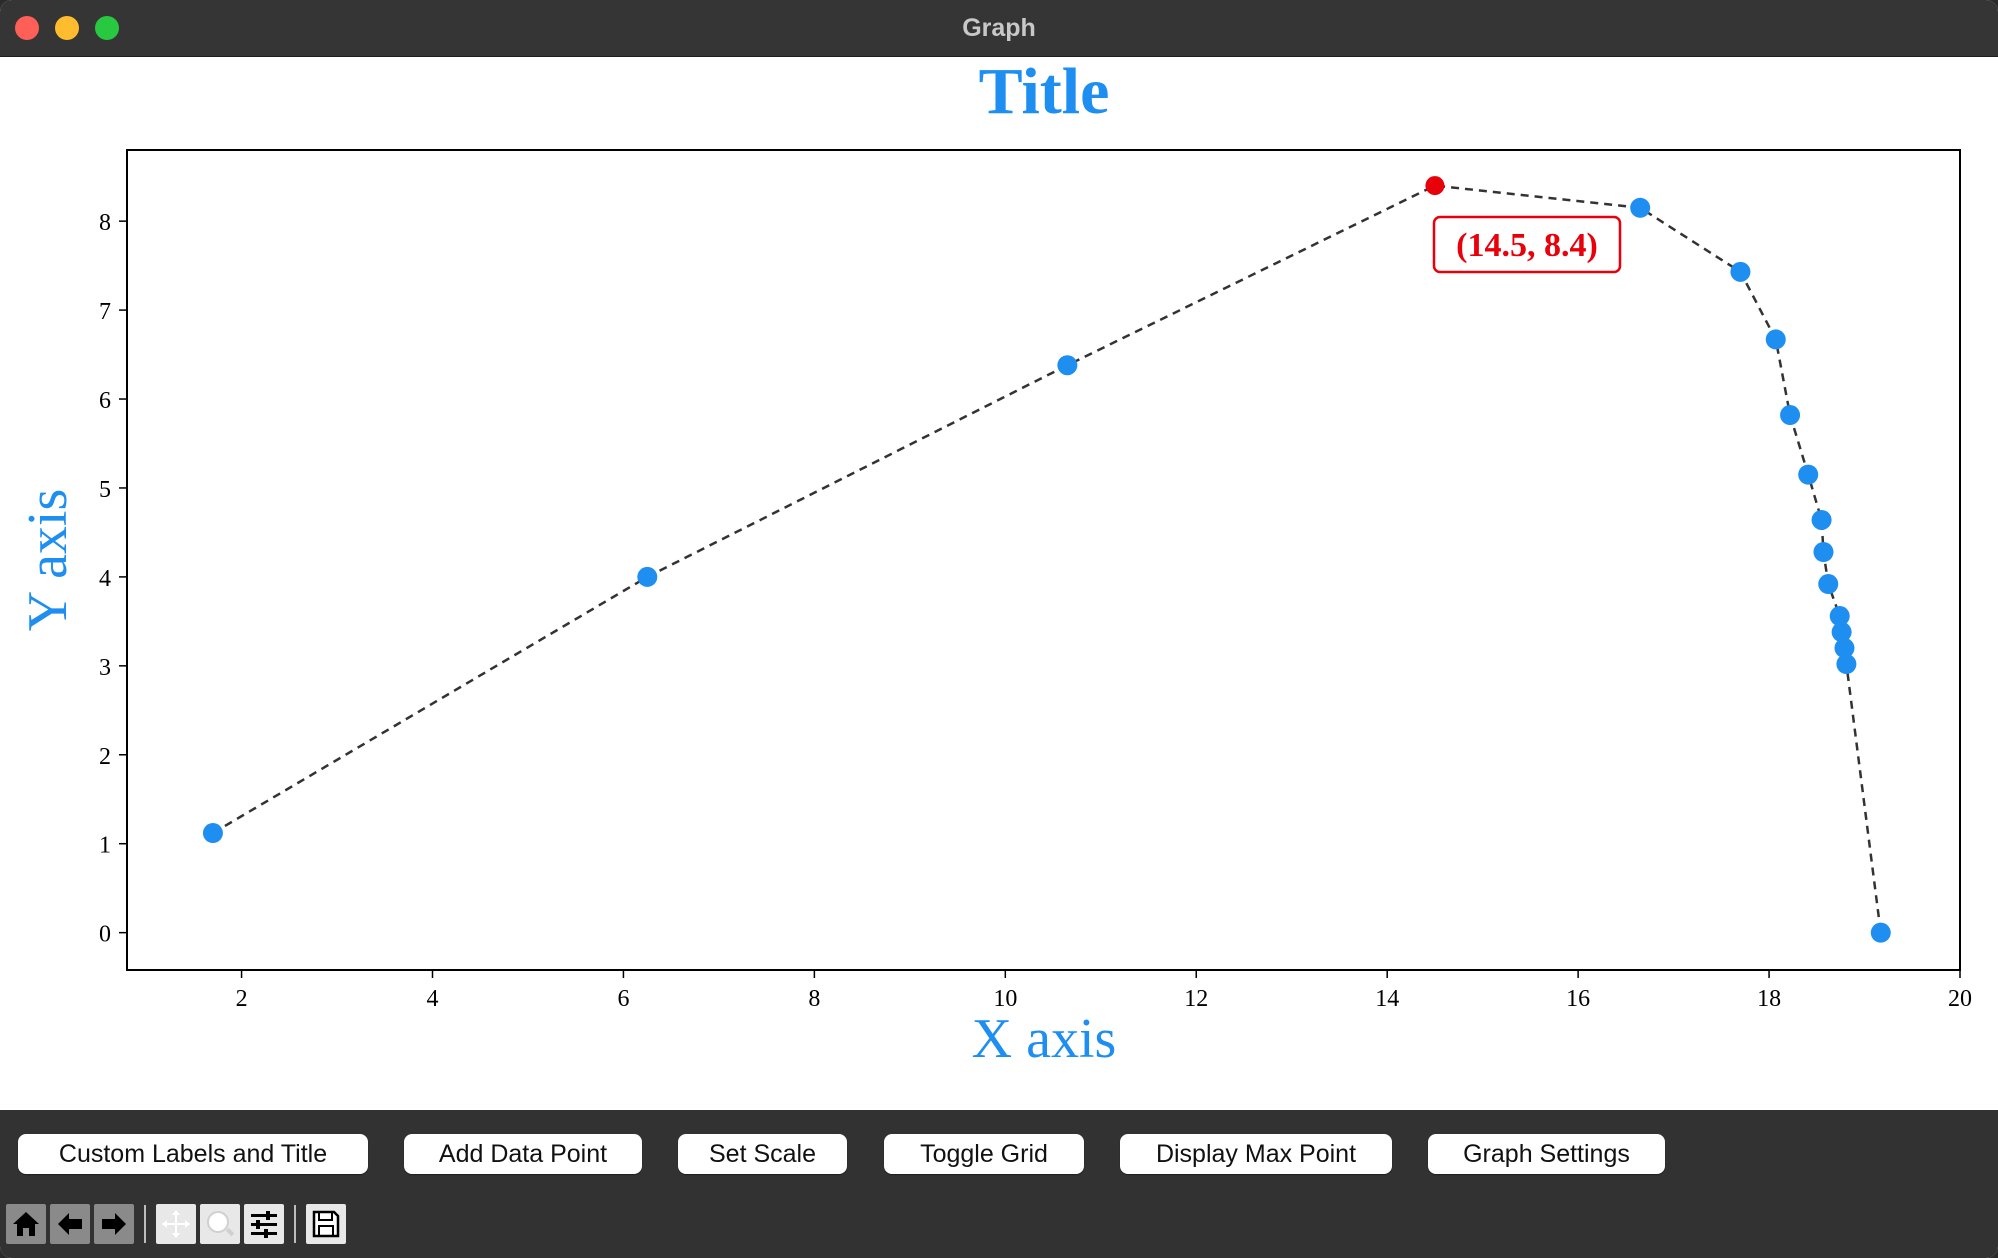 This screenshot has height=1258, width=1998. Describe the element at coordinates (107, 28) in the screenshot. I see `maximize-window-button` at that location.